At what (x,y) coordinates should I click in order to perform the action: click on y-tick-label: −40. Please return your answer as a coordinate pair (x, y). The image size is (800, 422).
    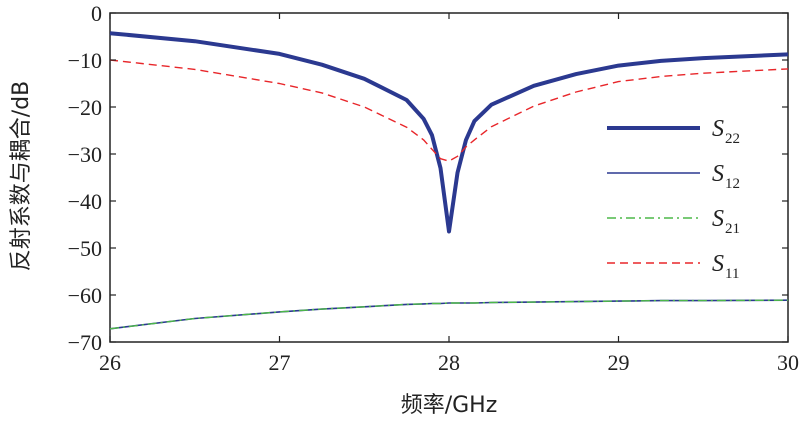
    Looking at the image, I should click on (85, 201).